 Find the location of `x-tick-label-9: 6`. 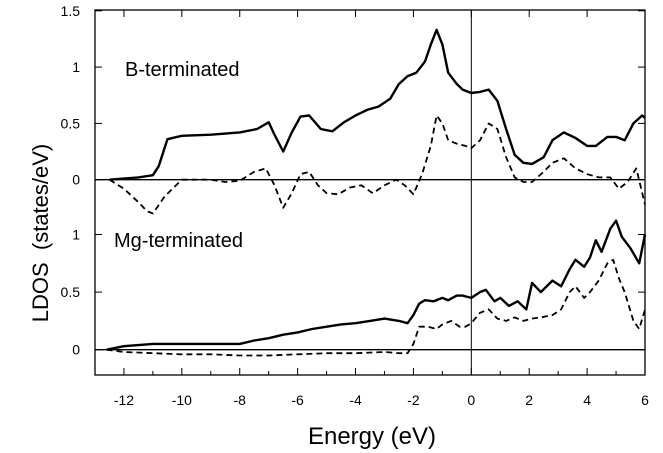

x-tick-label-9: 6 is located at coordinates (645, 400).